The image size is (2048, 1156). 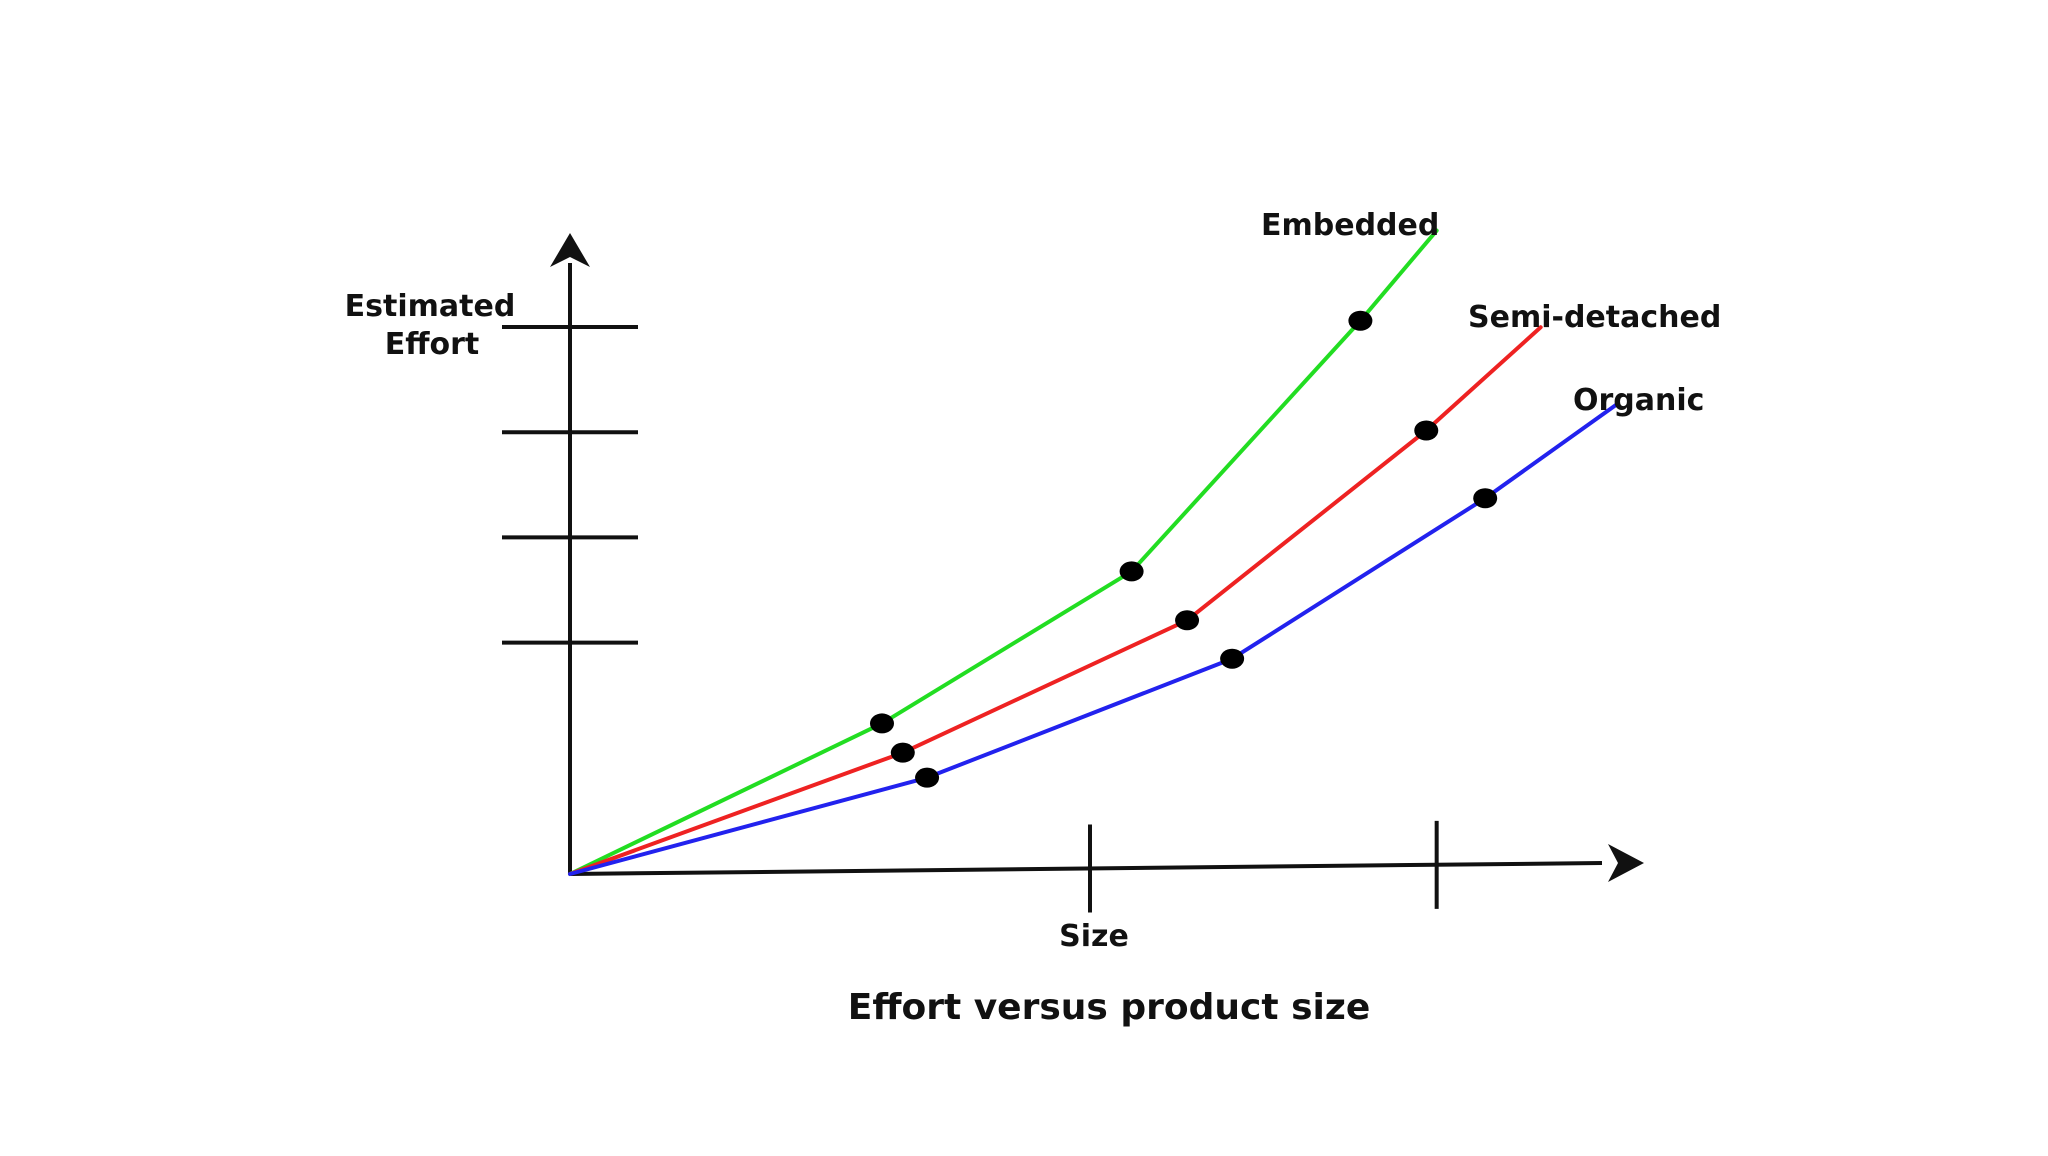 I want to click on chart-title: Effort versus product size, so click(x=1109, y=1007).